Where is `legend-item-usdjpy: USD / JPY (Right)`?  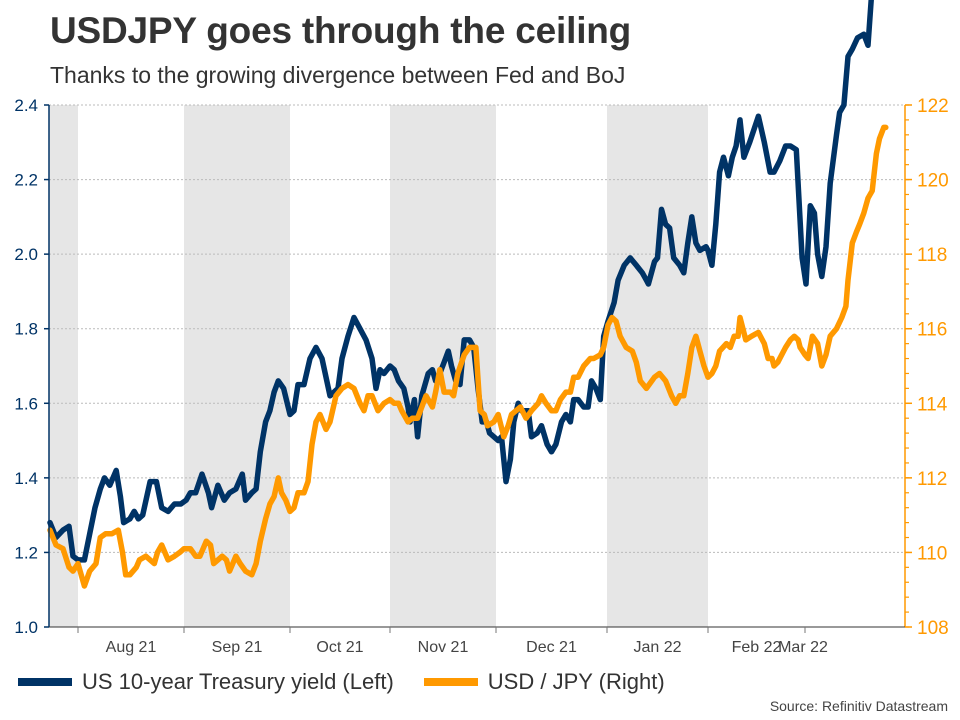 legend-item-usdjpy: USD / JPY (Right) is located at coordinates (544, 682).